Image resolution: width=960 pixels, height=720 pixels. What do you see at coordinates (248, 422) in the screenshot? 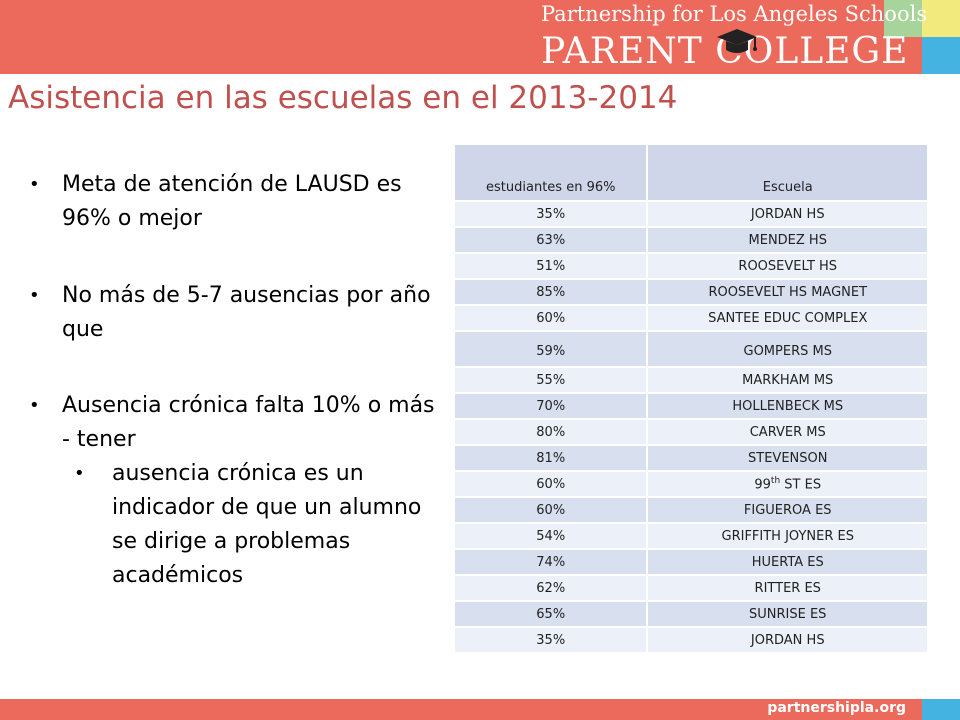
I see `bullet-text: Ausencia crónica falta 10% o más - tener` at bounding box center [248, 422].